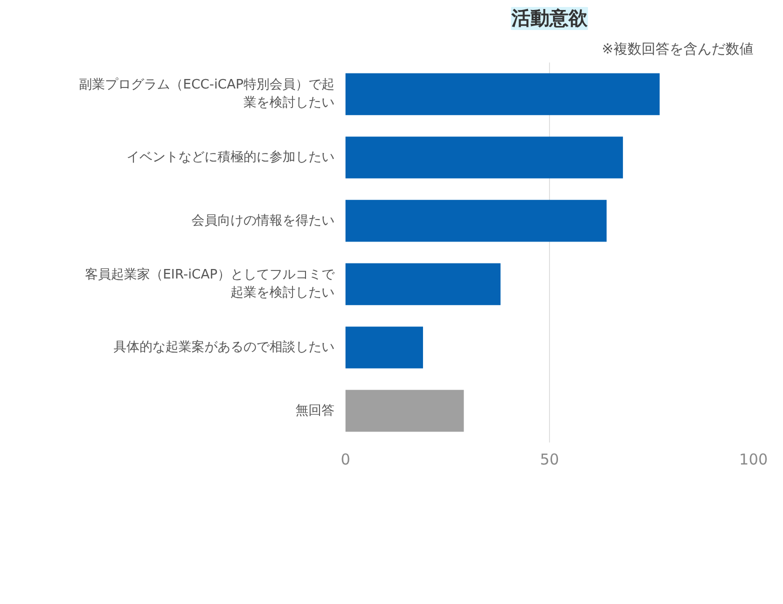 The width and height of the screenshot is (783, 604). What do you see at coordinates (753, 459) in the screenshot?
I see `x-tick-label: 100` at bounding box center [753, 459].